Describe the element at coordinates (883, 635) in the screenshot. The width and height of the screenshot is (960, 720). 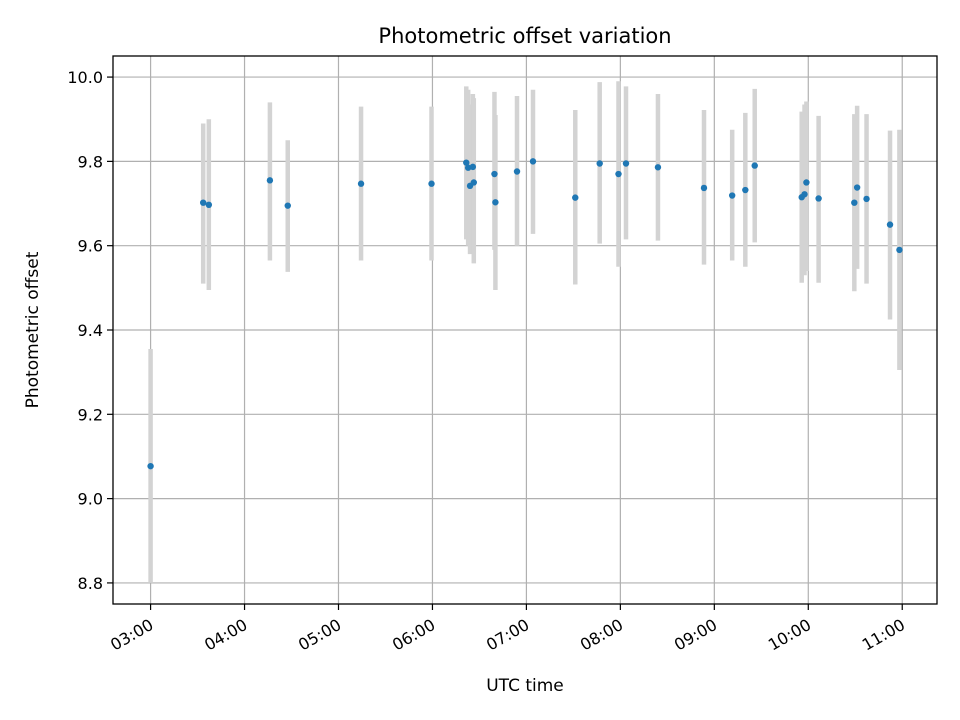
I see `x-tick-label: 11:00` at that location.